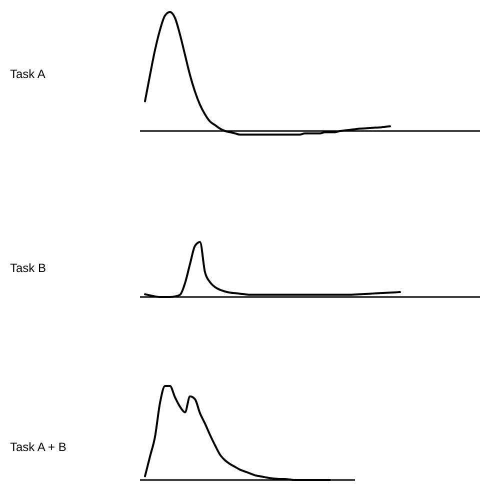 The height and width of the screenshot is (485, 485). Describe the element at coordinates (28, 74) in the screenshot. I see `y-axis-title: Task A` at that location.